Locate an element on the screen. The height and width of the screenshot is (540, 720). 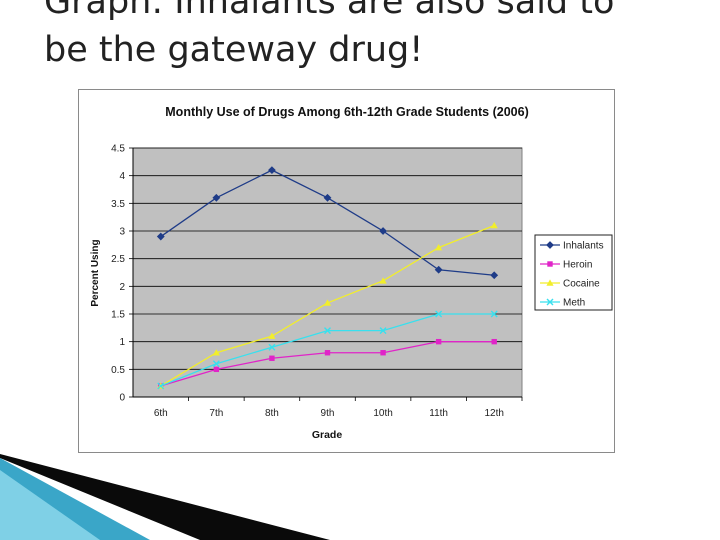
x-tick-label: 11th is located at coordinates (438, 413).